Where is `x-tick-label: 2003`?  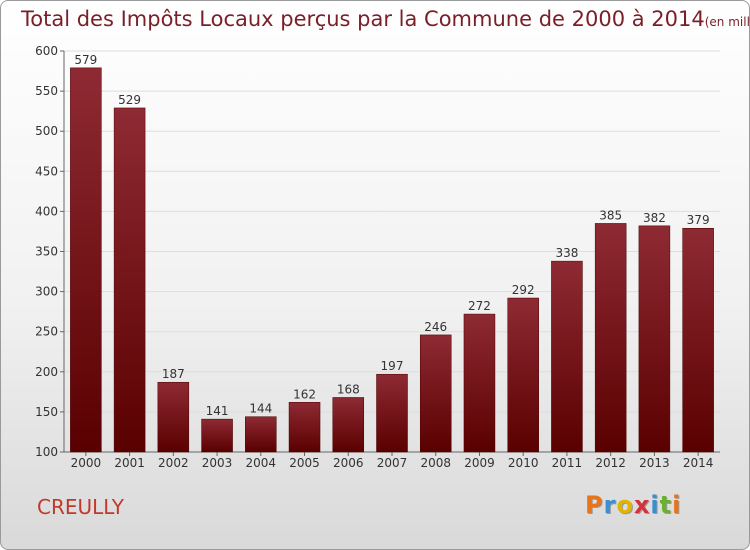 x-tick-label: 2003 is located at coordinates (217, 463).